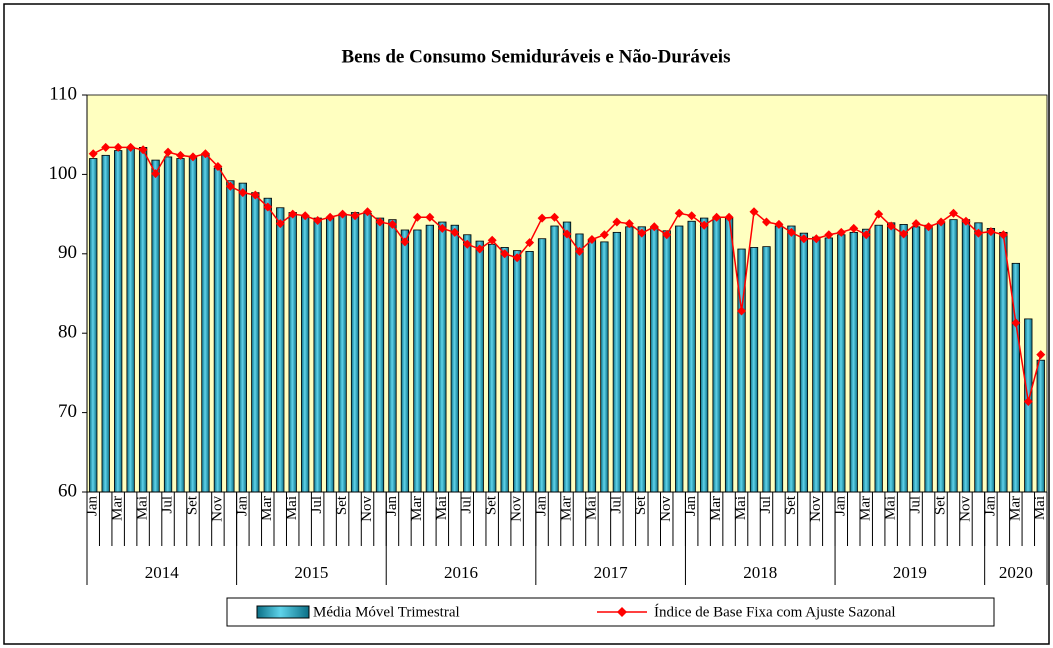  What do you see at coordinates (63, 173) in the screenshot?
I see `y-tick-label: 100` at bounding box center [63, 173].